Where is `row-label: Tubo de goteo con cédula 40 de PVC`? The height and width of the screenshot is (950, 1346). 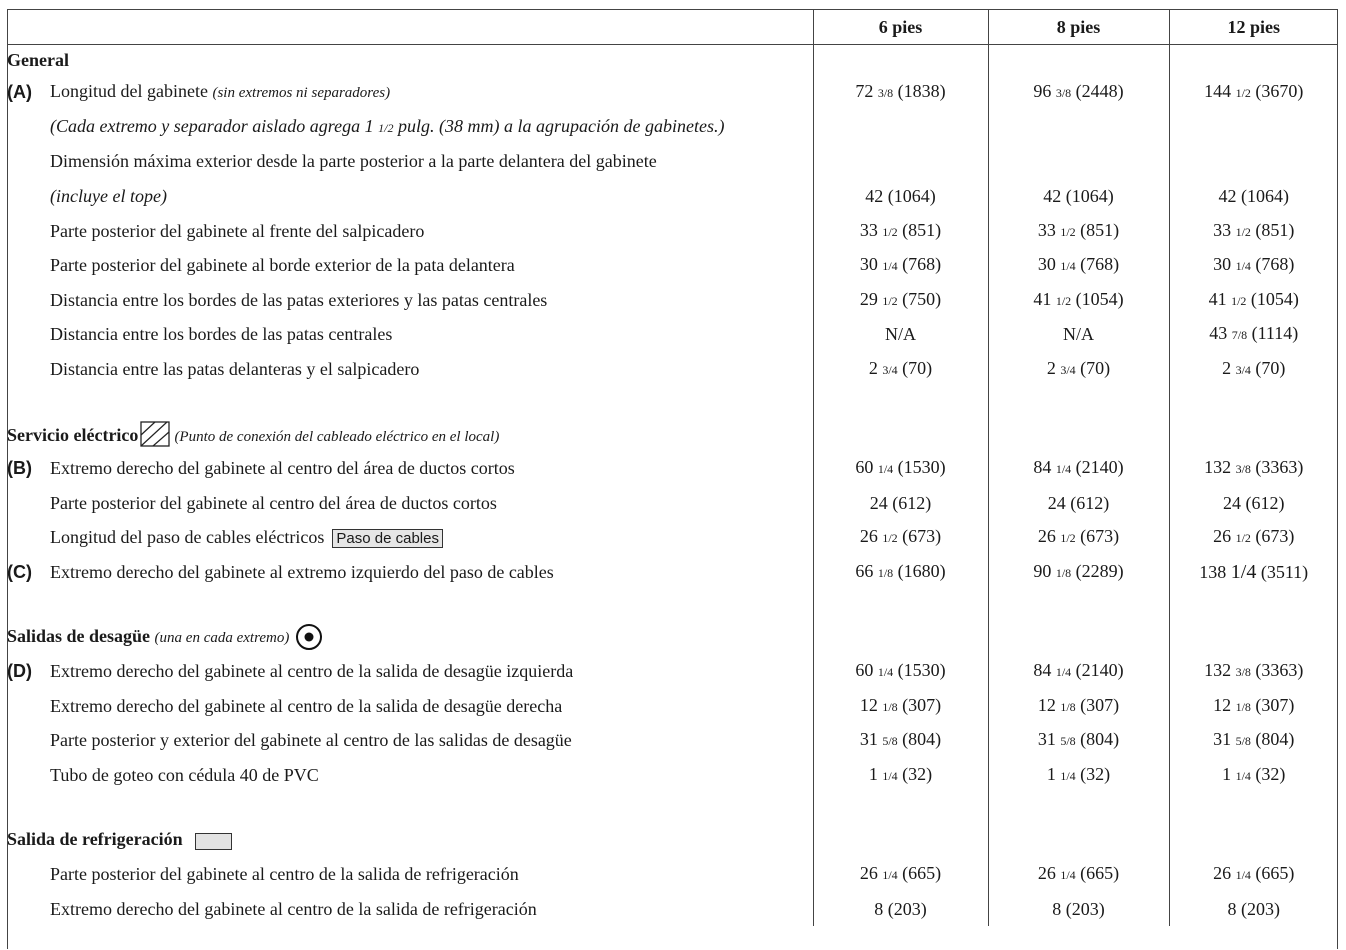
row-label: Tubo de goteo con cédula 40 de PVC is located at coordinates (184, 774).